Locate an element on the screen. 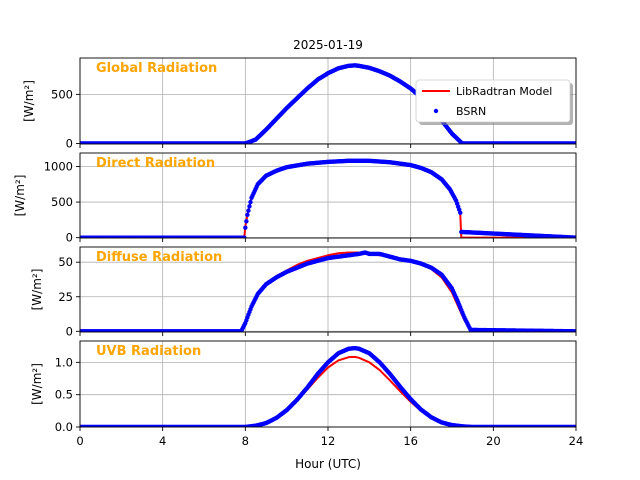  legend-swatch-dot is located at coordinates (436, 111).